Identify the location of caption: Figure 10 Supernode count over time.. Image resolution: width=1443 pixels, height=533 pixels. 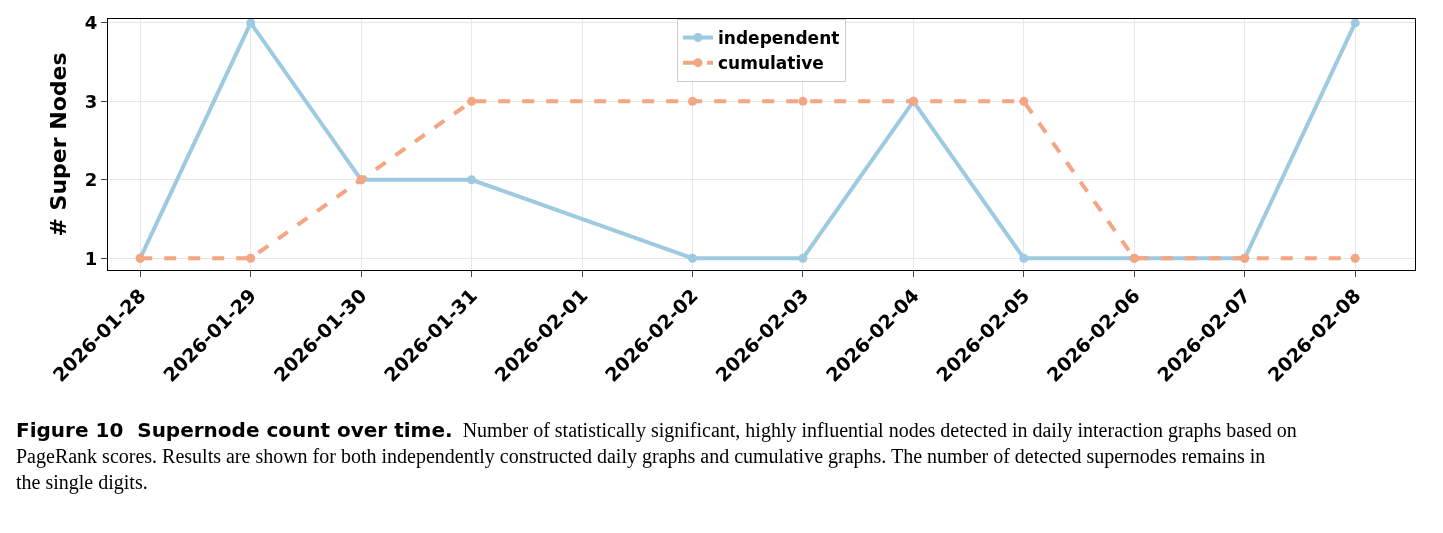
(234, 430).